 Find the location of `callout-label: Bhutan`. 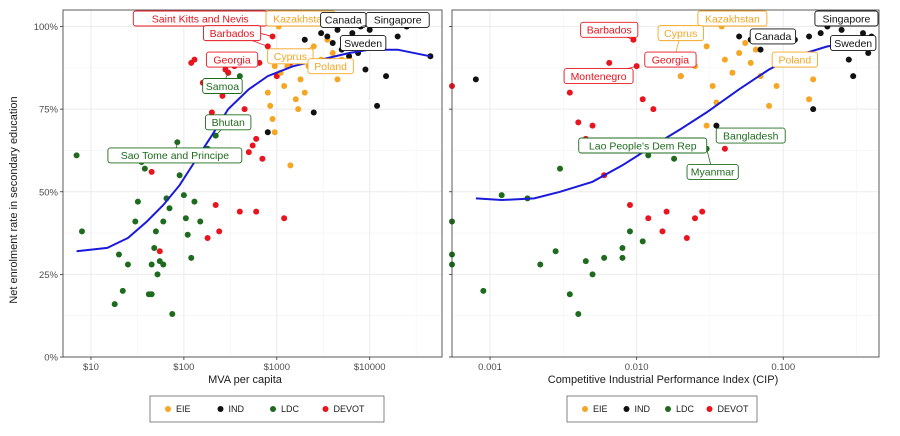

callout-label: Bhutan is located at coordinates (228, 123).